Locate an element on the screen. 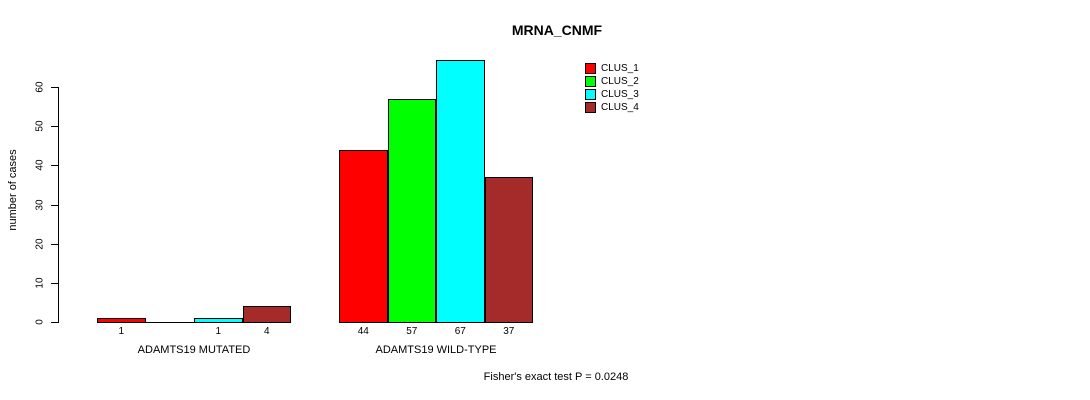  y-axis-tick-label: 40 is located at coordinates (40, 165).